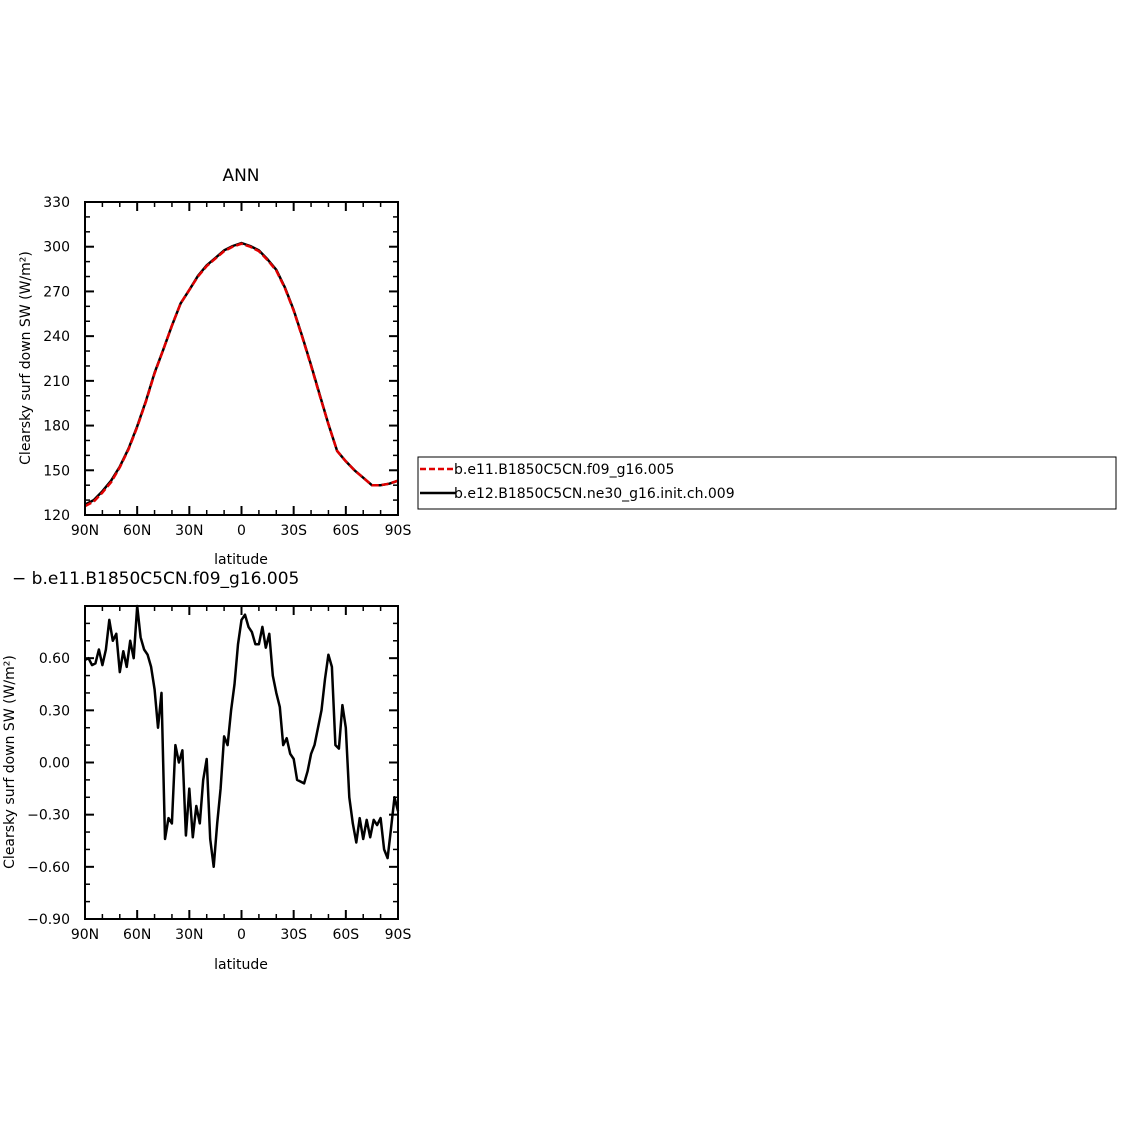  Describe the element at coordinates (54, 659) in the screenshot. I see `bottom-ytick-label: 0.60` at that location.